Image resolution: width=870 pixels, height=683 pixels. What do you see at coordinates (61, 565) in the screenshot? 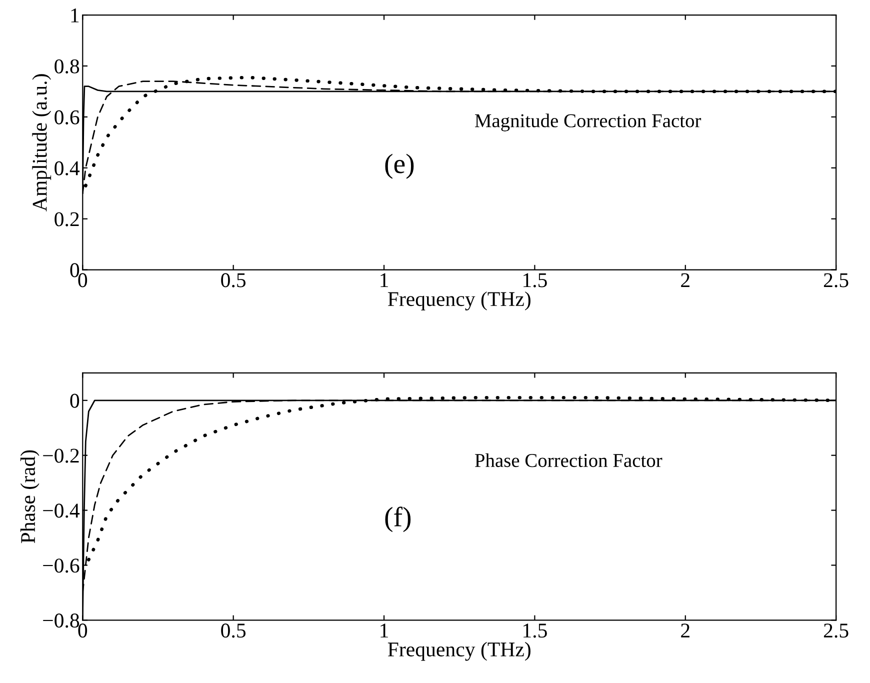
I see `y-tick-label: −0.6` at bounding box center [61, 565].